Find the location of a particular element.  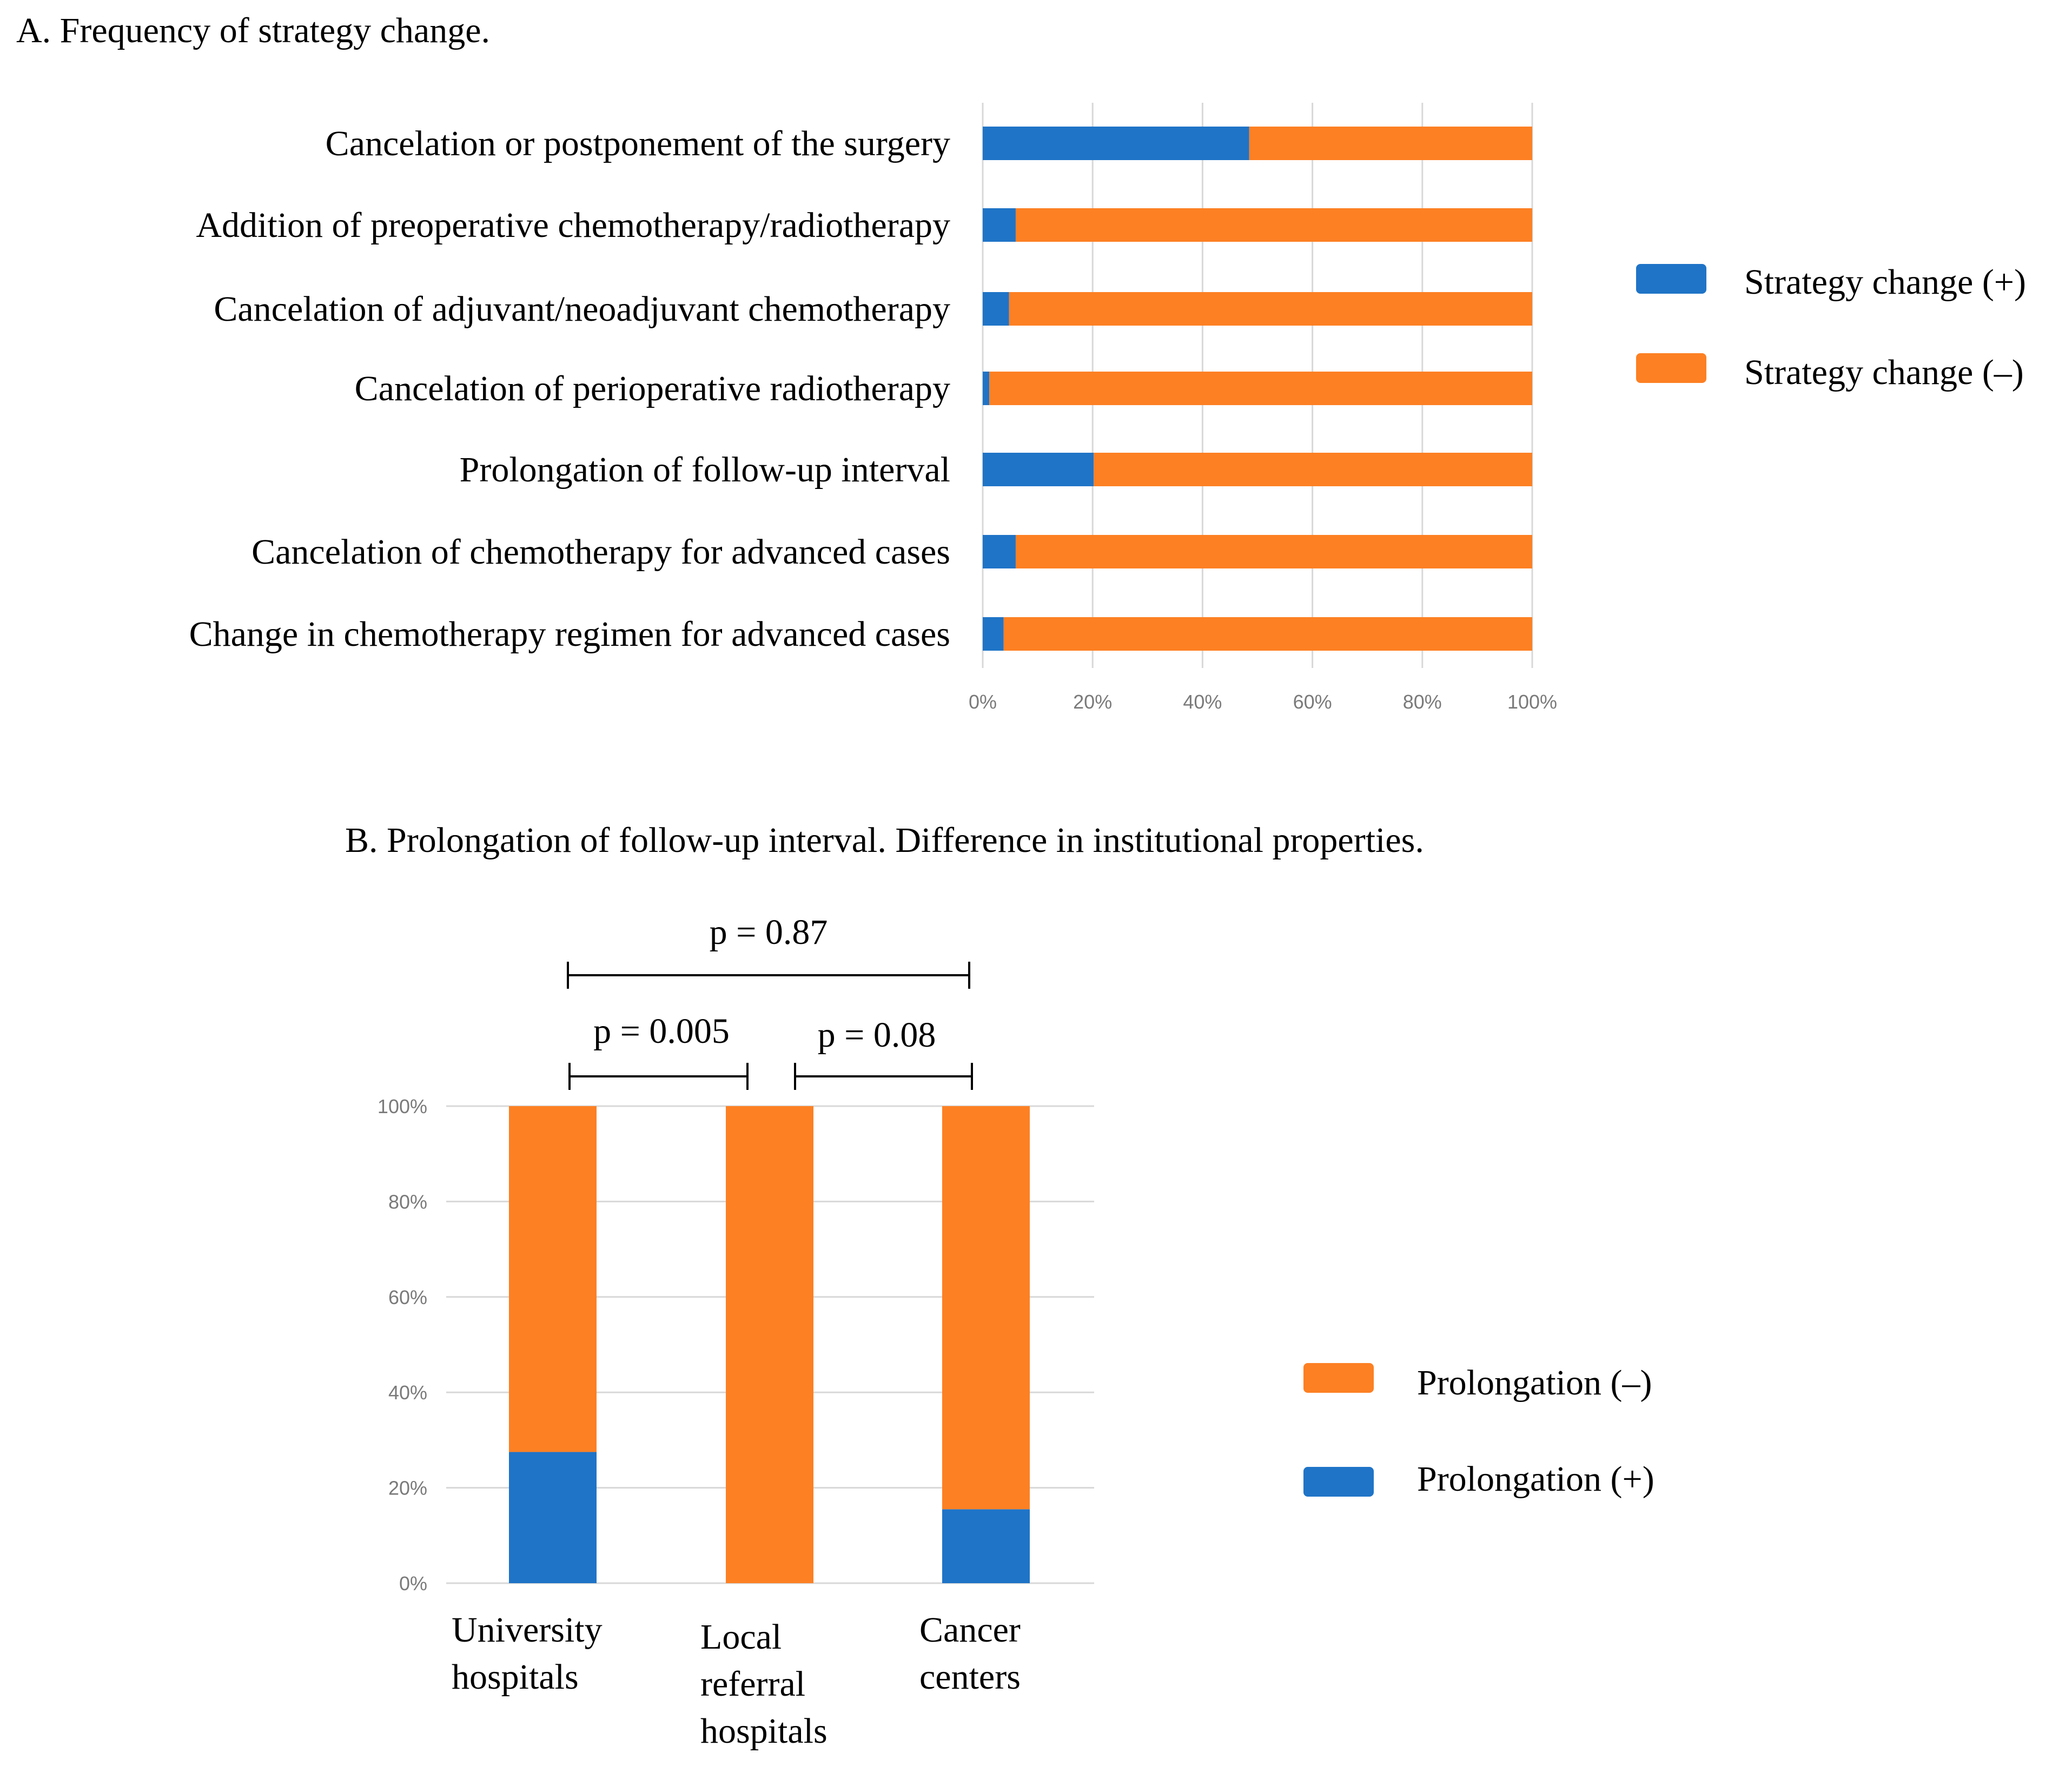

x-tick-label: 0% is located at coordinates (983, 702).